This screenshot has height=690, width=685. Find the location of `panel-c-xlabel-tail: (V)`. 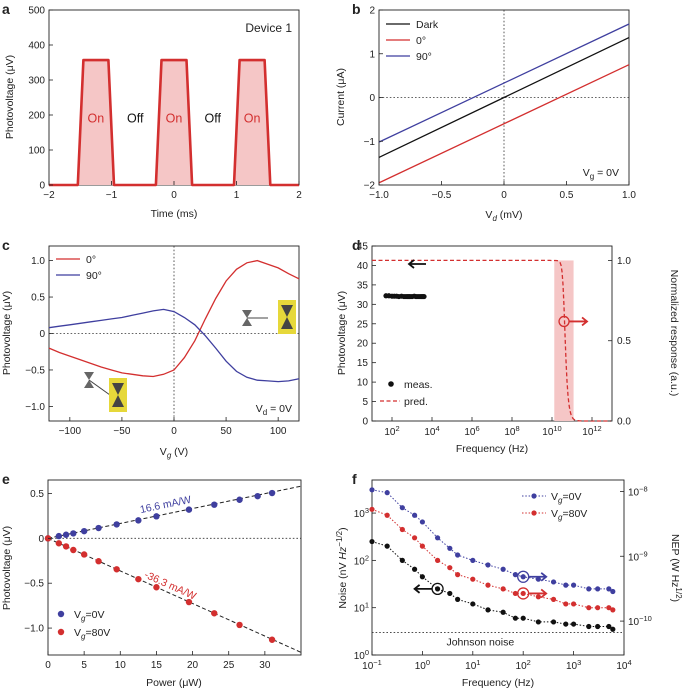

panel-c-xlabel-tail: (V) is located at coordinates (179, 452).